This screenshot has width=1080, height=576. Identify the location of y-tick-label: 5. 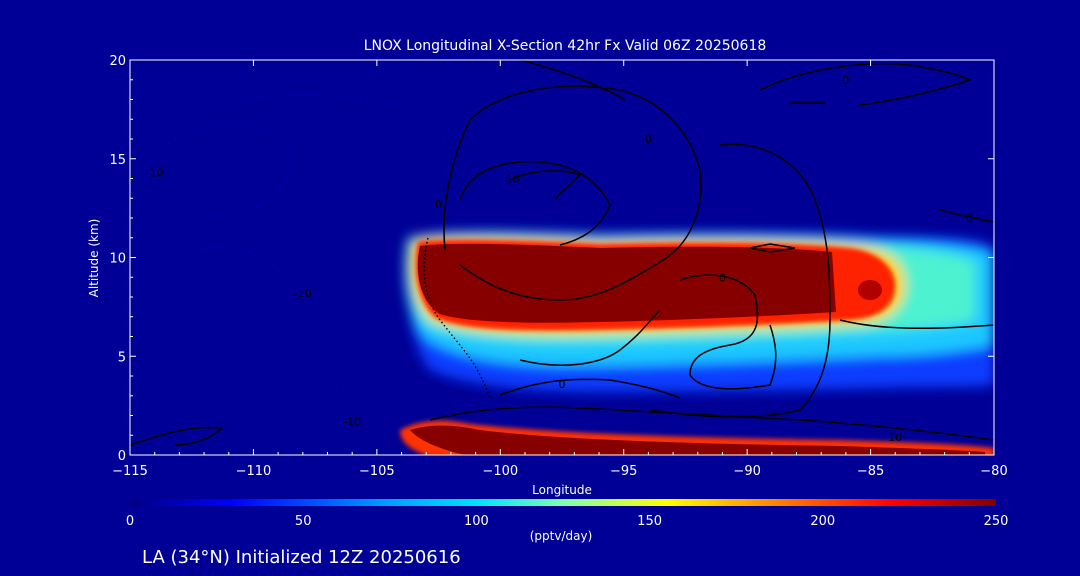
(122, 357).